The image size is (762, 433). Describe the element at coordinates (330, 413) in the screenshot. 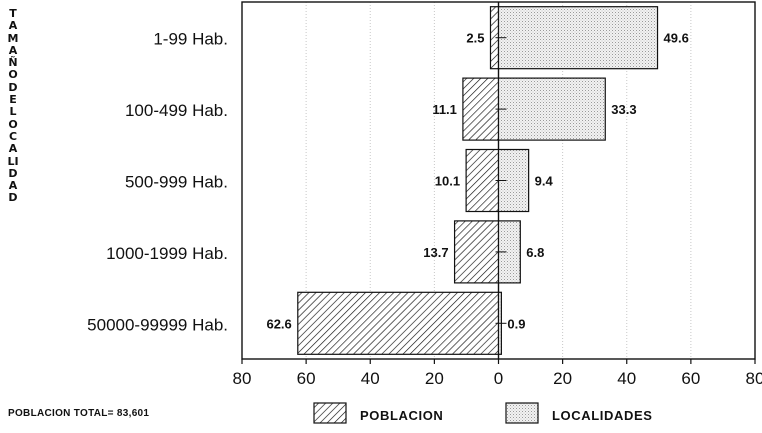

I see `legend-poblacion-swatch` at that location.